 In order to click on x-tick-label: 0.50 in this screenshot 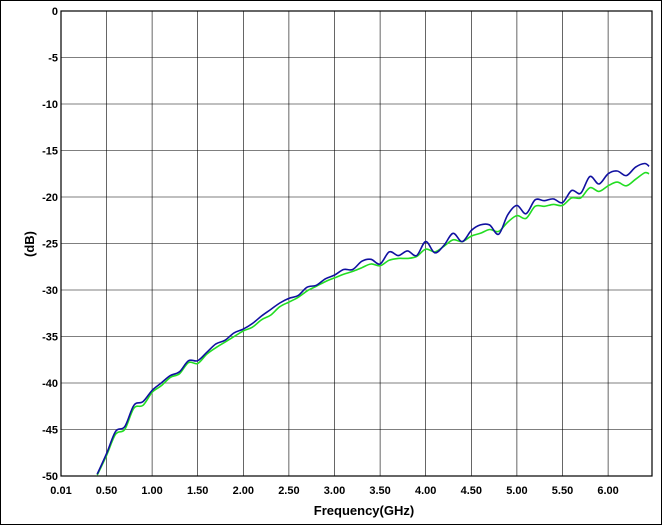, I will do `click(106, 491)`.